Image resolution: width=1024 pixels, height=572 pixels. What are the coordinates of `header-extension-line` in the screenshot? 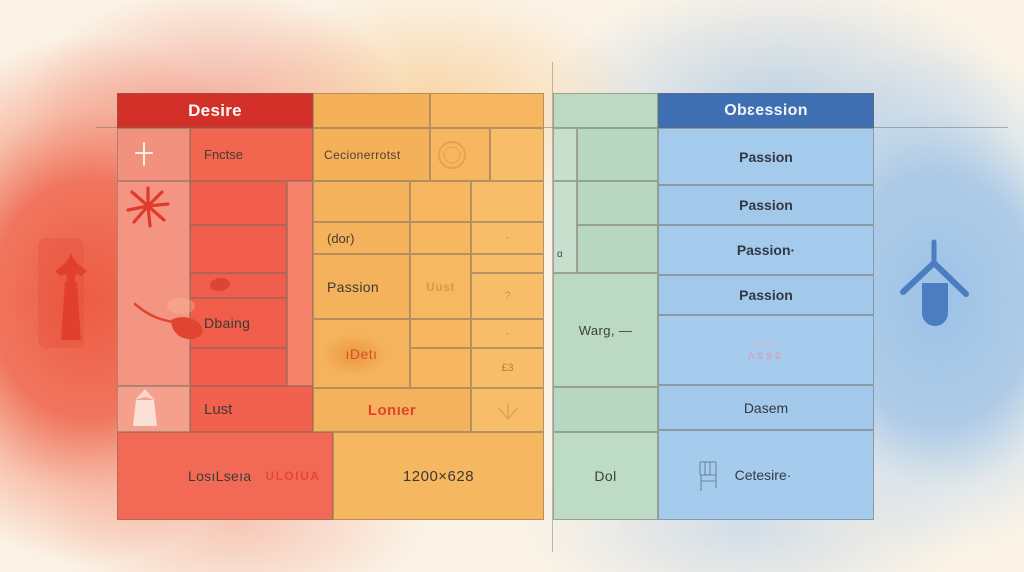 It's located at (552, 127).